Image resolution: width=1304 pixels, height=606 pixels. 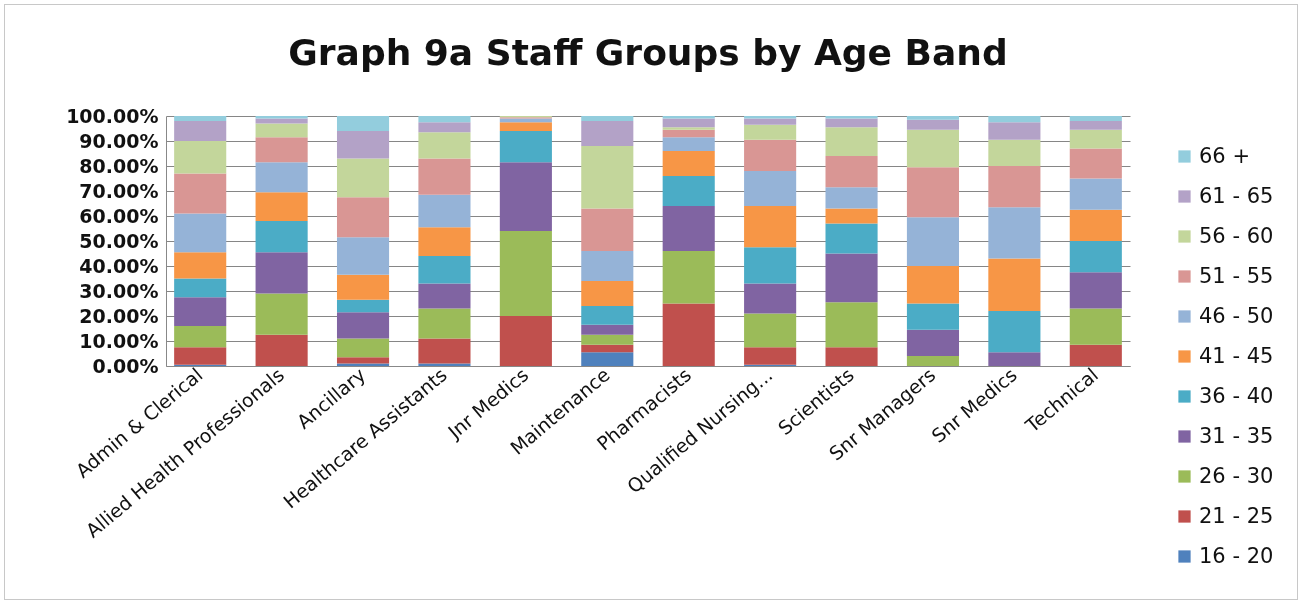 I want to click on y-tick-label: 70.00%, so click(x=119, y=190).